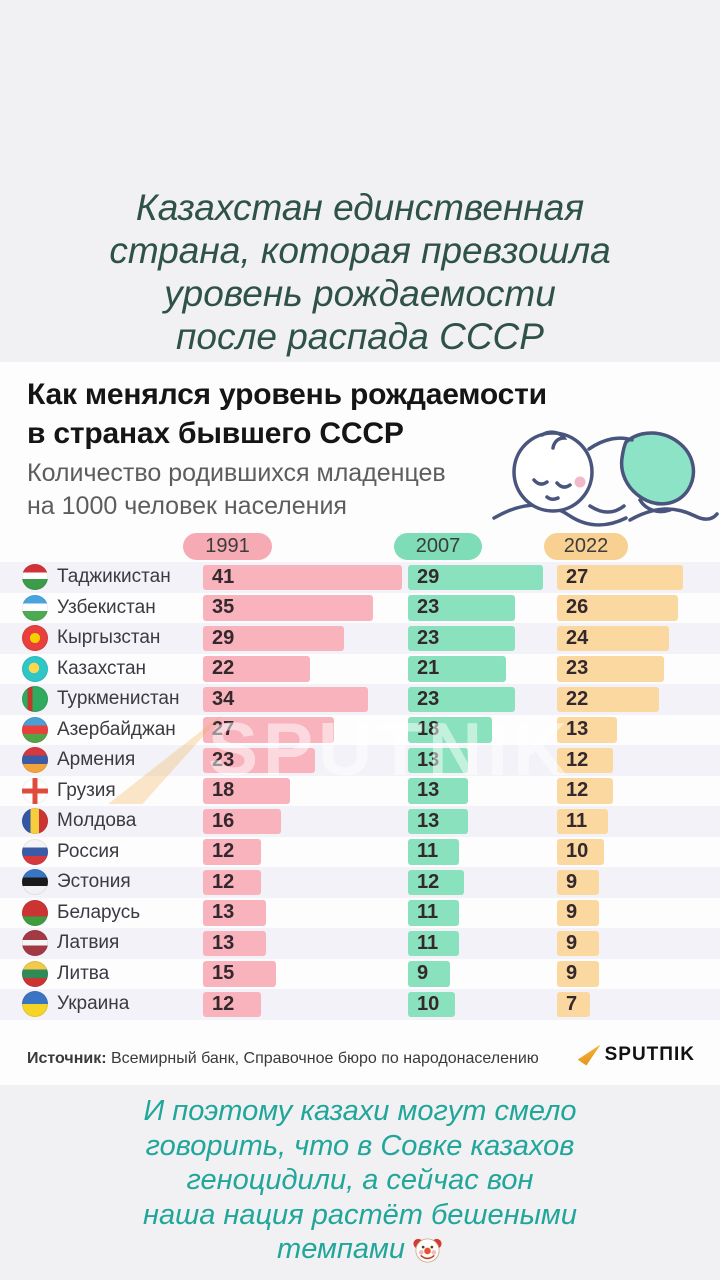 This screenshot has width=720, height=1280. I want to click on table-row: Беларусь 13 11 9, so click(360, 913).